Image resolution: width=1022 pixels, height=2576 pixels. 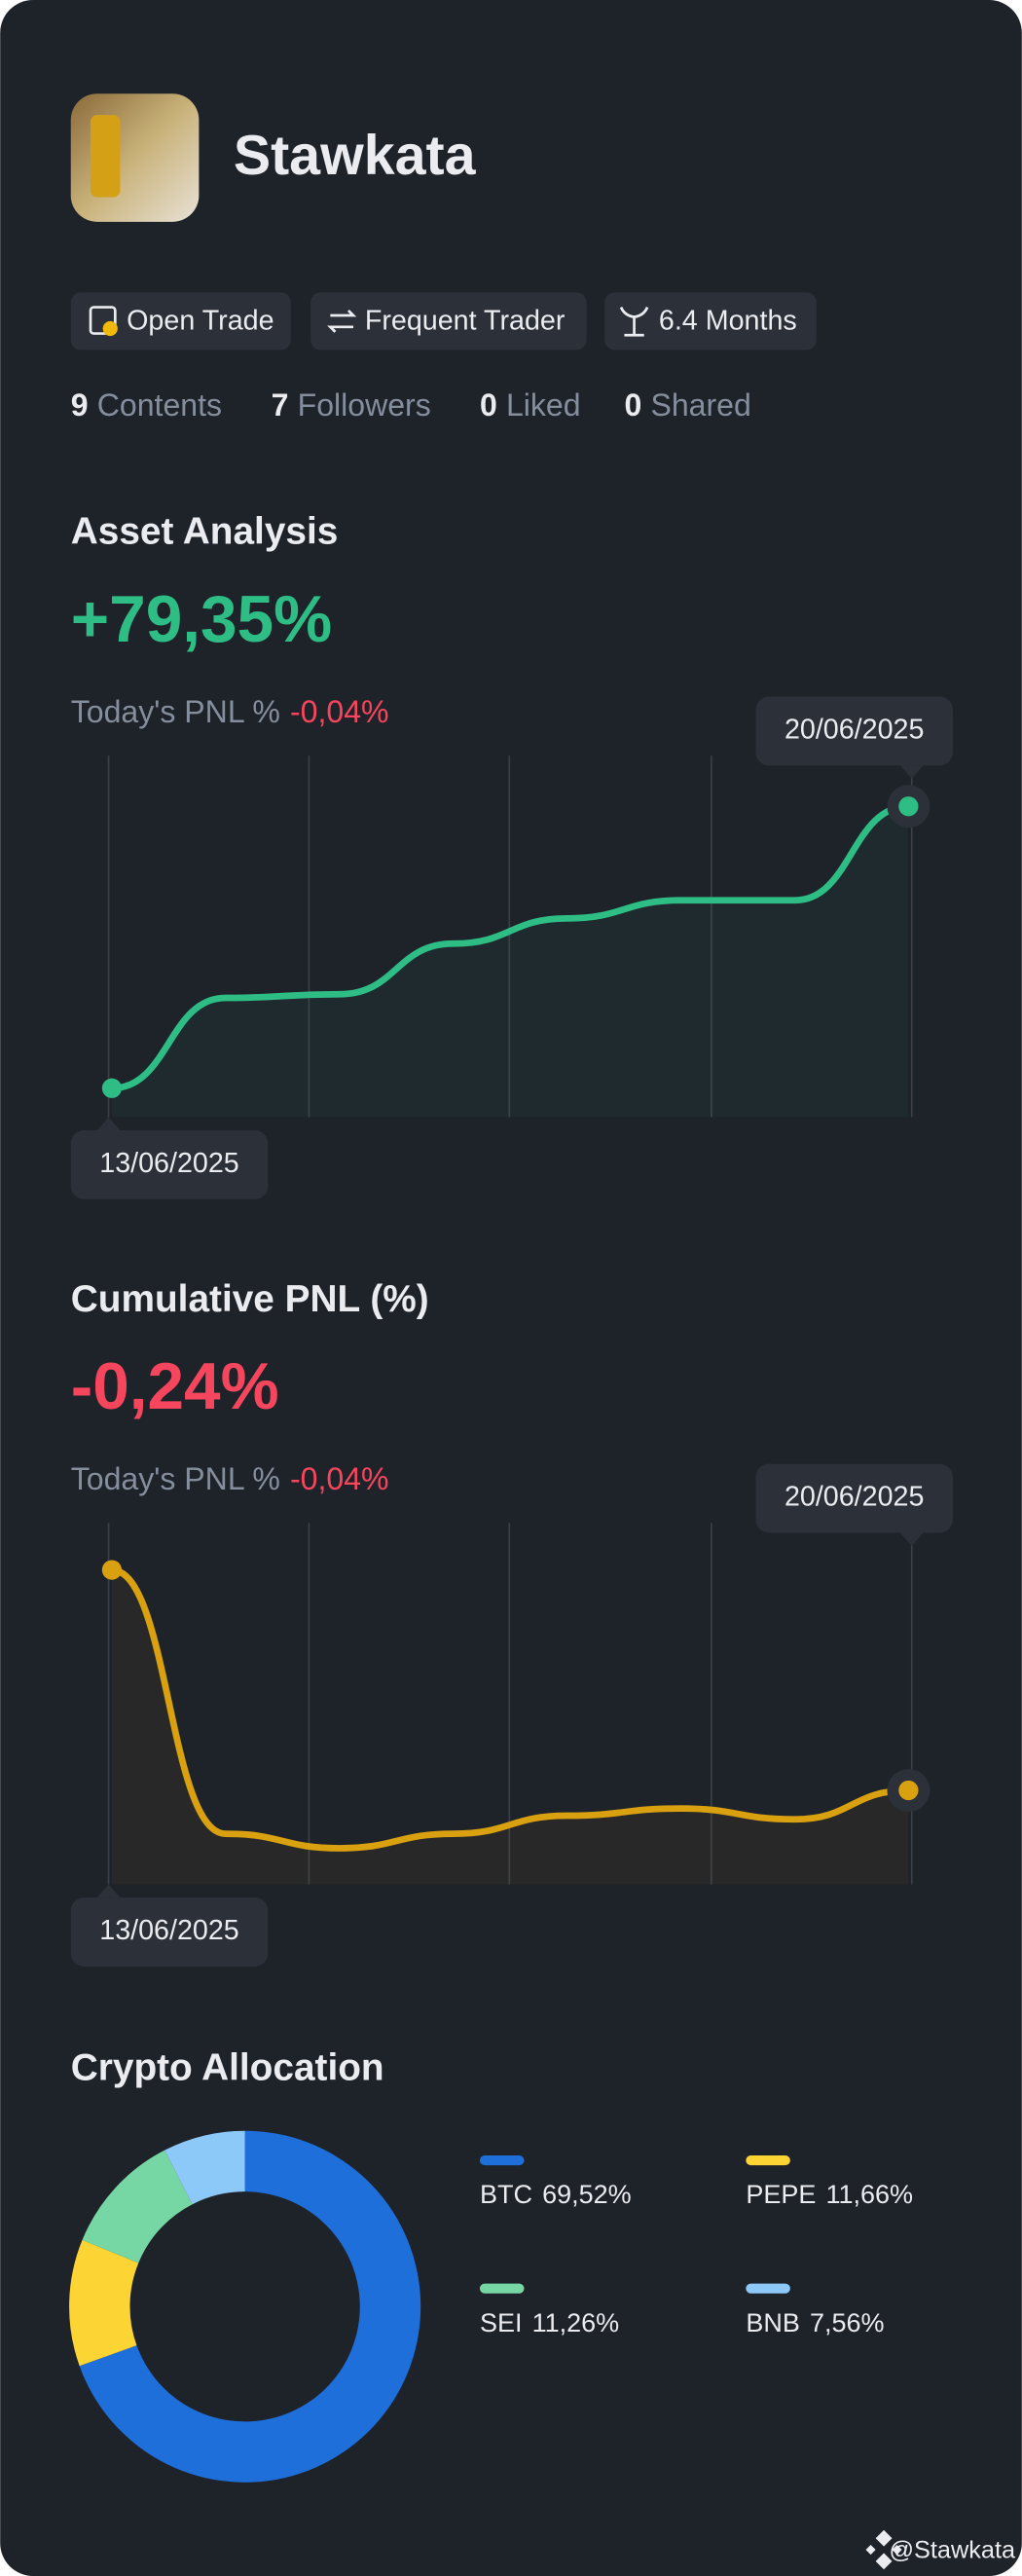 What do you see at coordinates (506, 2194) in the screenshot?
I see `legend-name: BTC` at bounding box center [506, 2194].